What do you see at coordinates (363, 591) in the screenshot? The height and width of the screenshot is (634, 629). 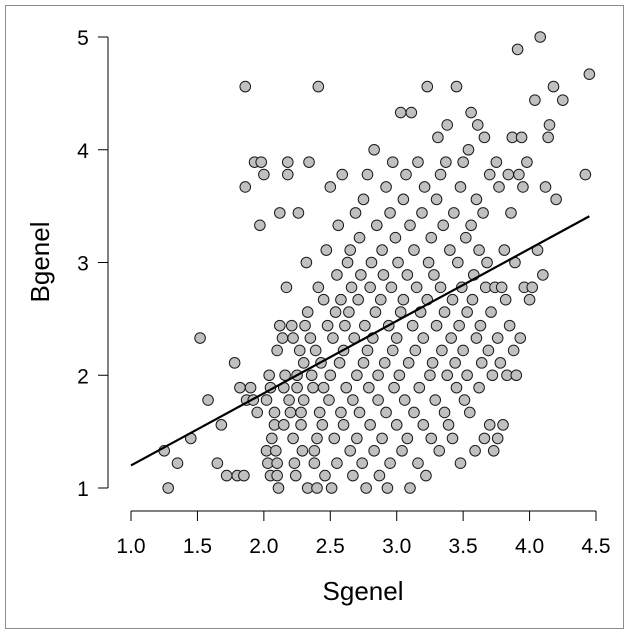 I see `x-axis-title: Sgenel` at bounding box center [363, 591].